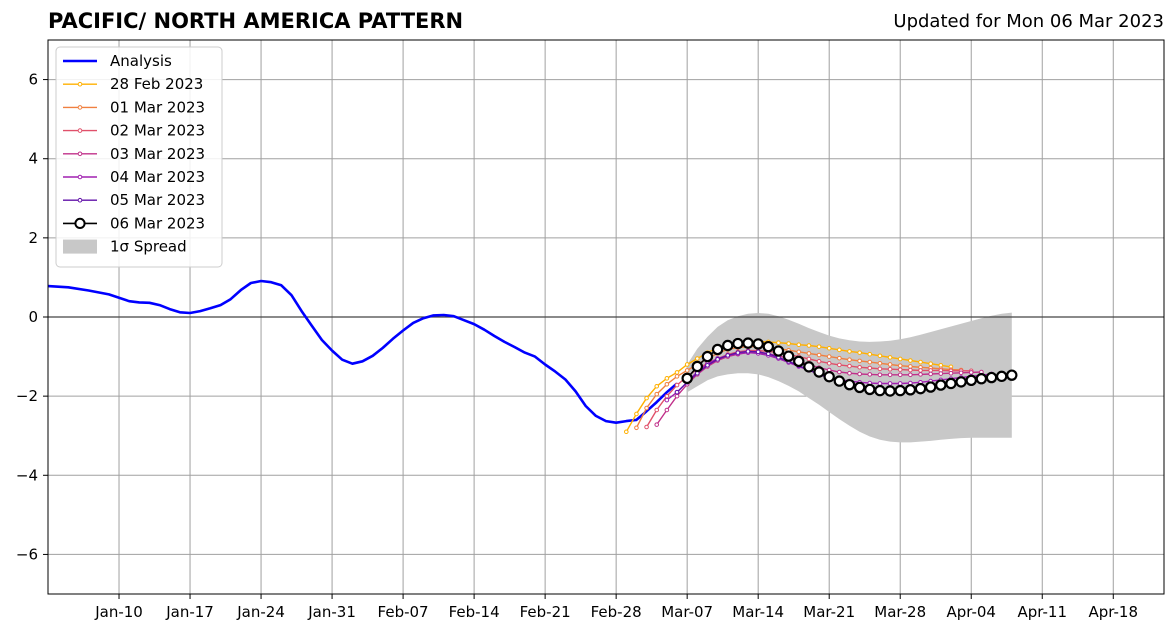  What do you see at coordinates (474, 612) in the screenshot?
I see `x-tick-label: Feb-14` at bounding box center [474, 612].